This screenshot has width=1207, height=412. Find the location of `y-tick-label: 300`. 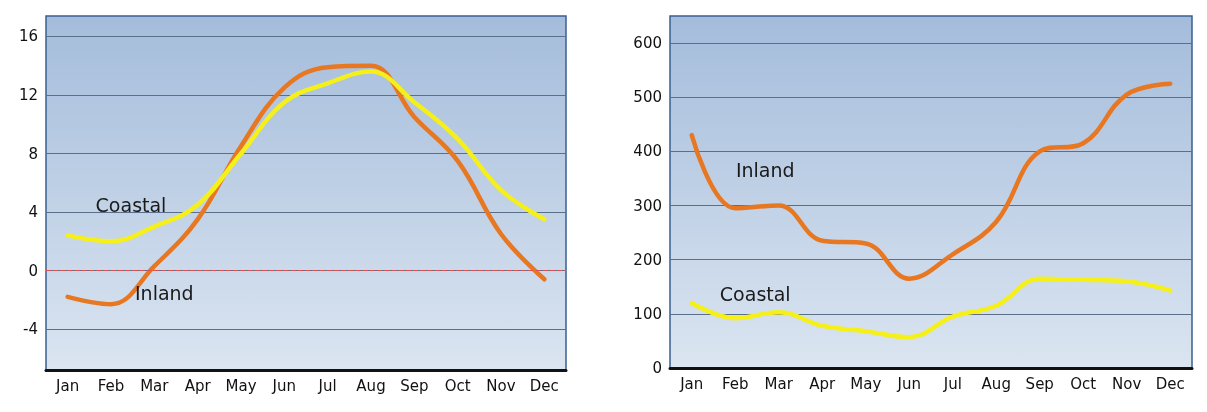

y-tick-label: 300 is located at coordinates (647, 205).